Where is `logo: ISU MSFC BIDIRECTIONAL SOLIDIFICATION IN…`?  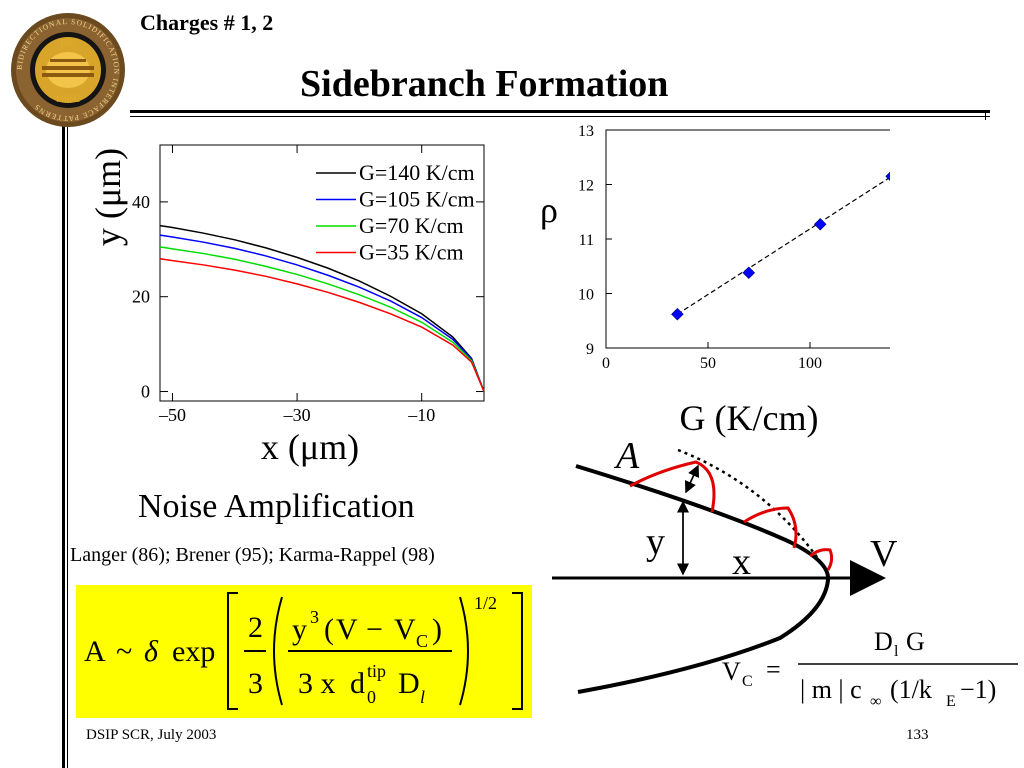
logo: ISU MSFC BIDIRECTIONAL SOLIDIFICATION IN… is located at coordinates (68, 70).